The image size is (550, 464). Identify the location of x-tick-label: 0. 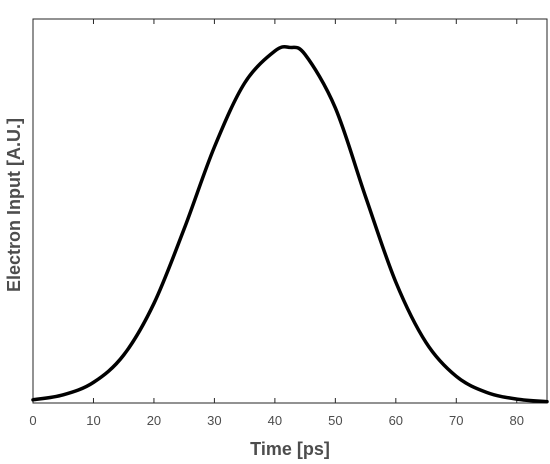
(32, 420).